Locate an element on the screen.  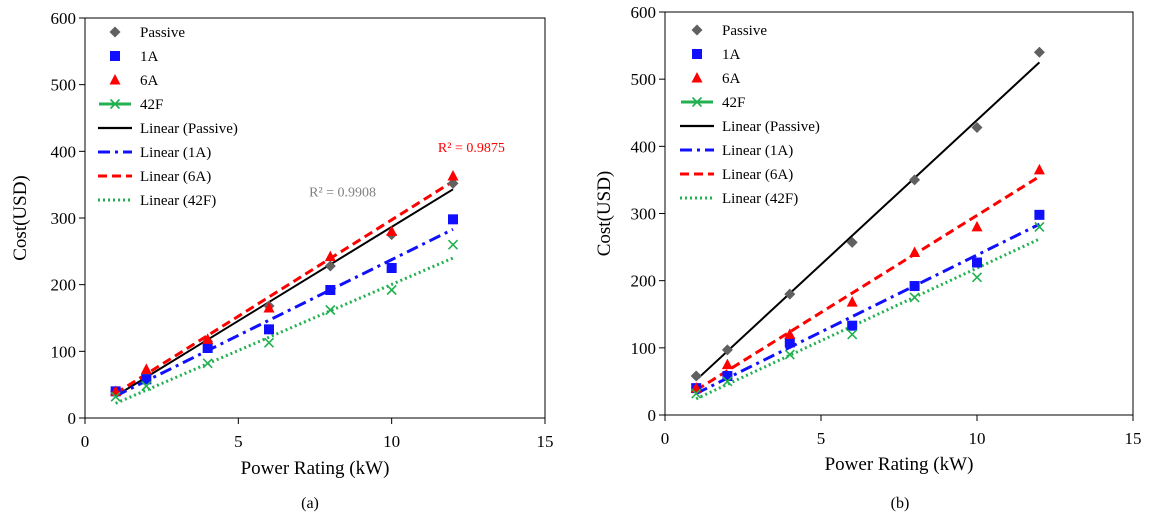
legend-symbol-6a is located at coordinates (115, 79).